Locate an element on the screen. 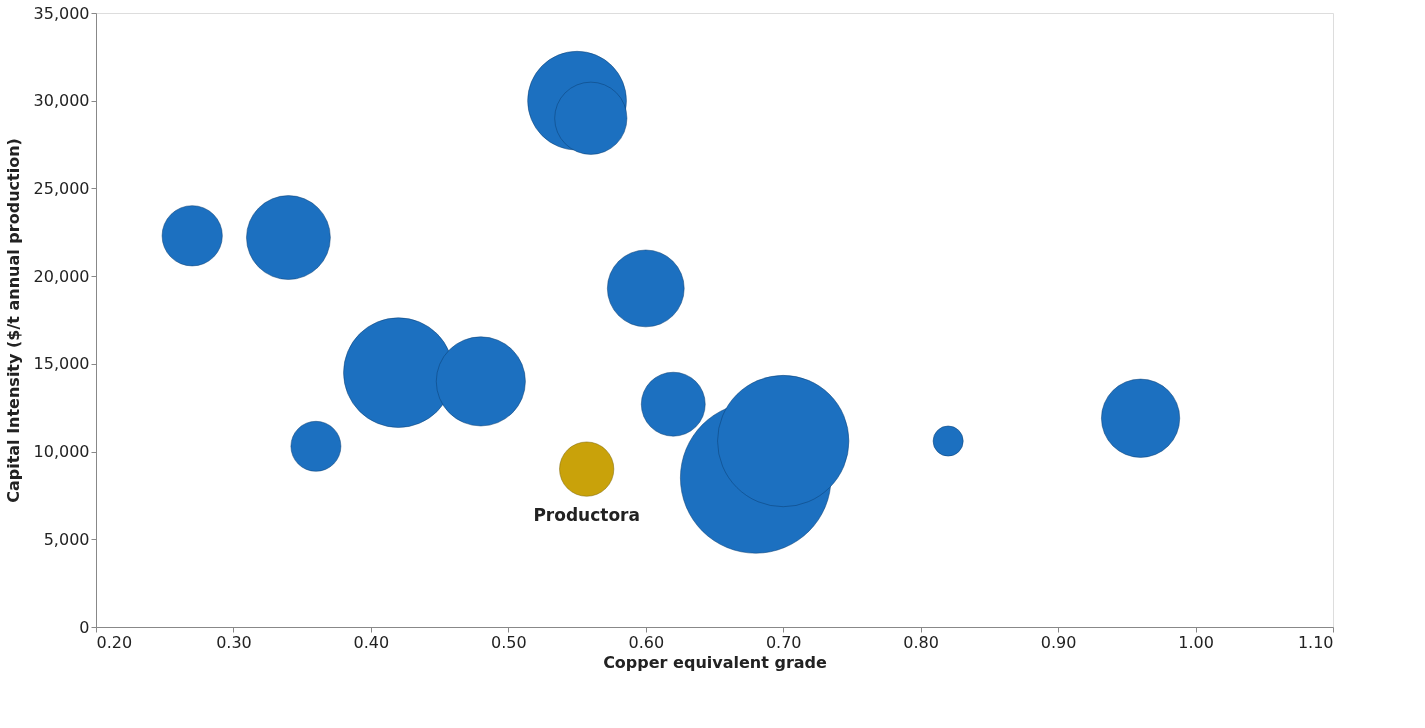  y-tick-label: 30,000 is located at coordinates (61, 101).